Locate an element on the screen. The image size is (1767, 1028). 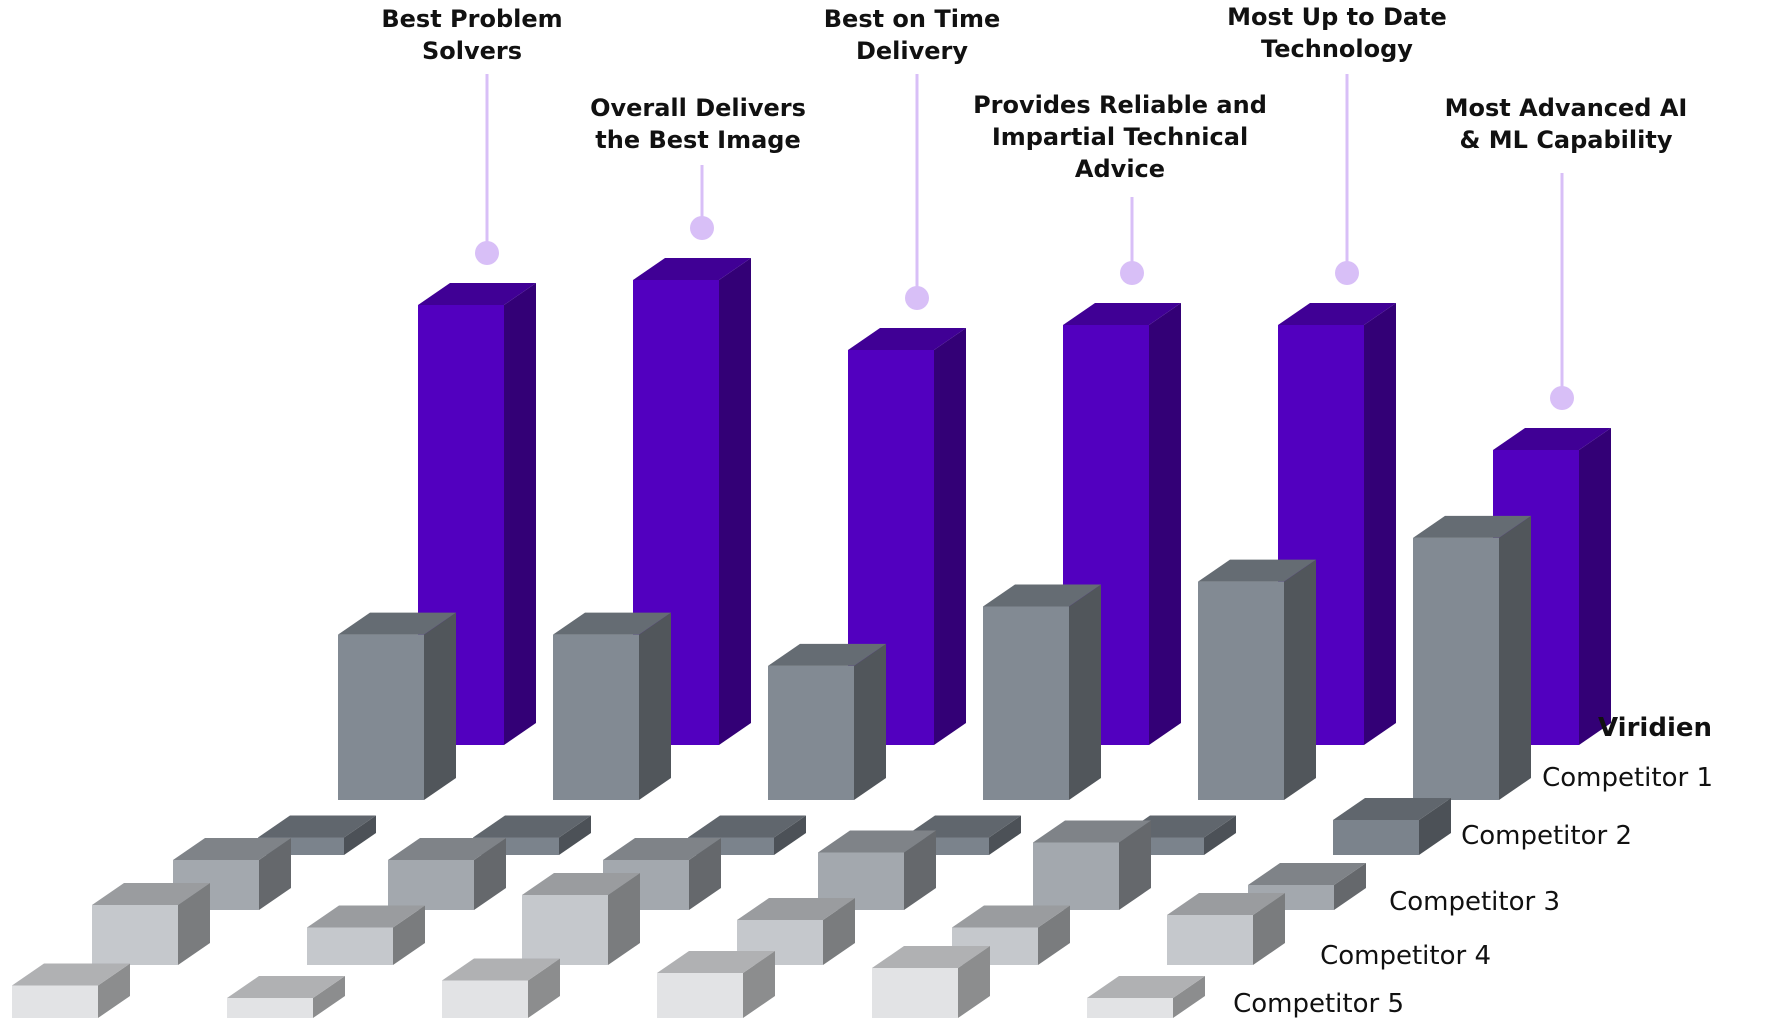
category-label-line: Most Advanced AI is located at coordinates (1566, 108).